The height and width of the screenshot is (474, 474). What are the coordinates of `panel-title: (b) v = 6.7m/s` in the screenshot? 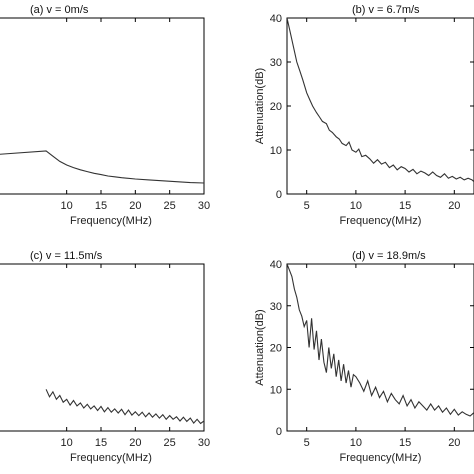 It's located at (386, 10).